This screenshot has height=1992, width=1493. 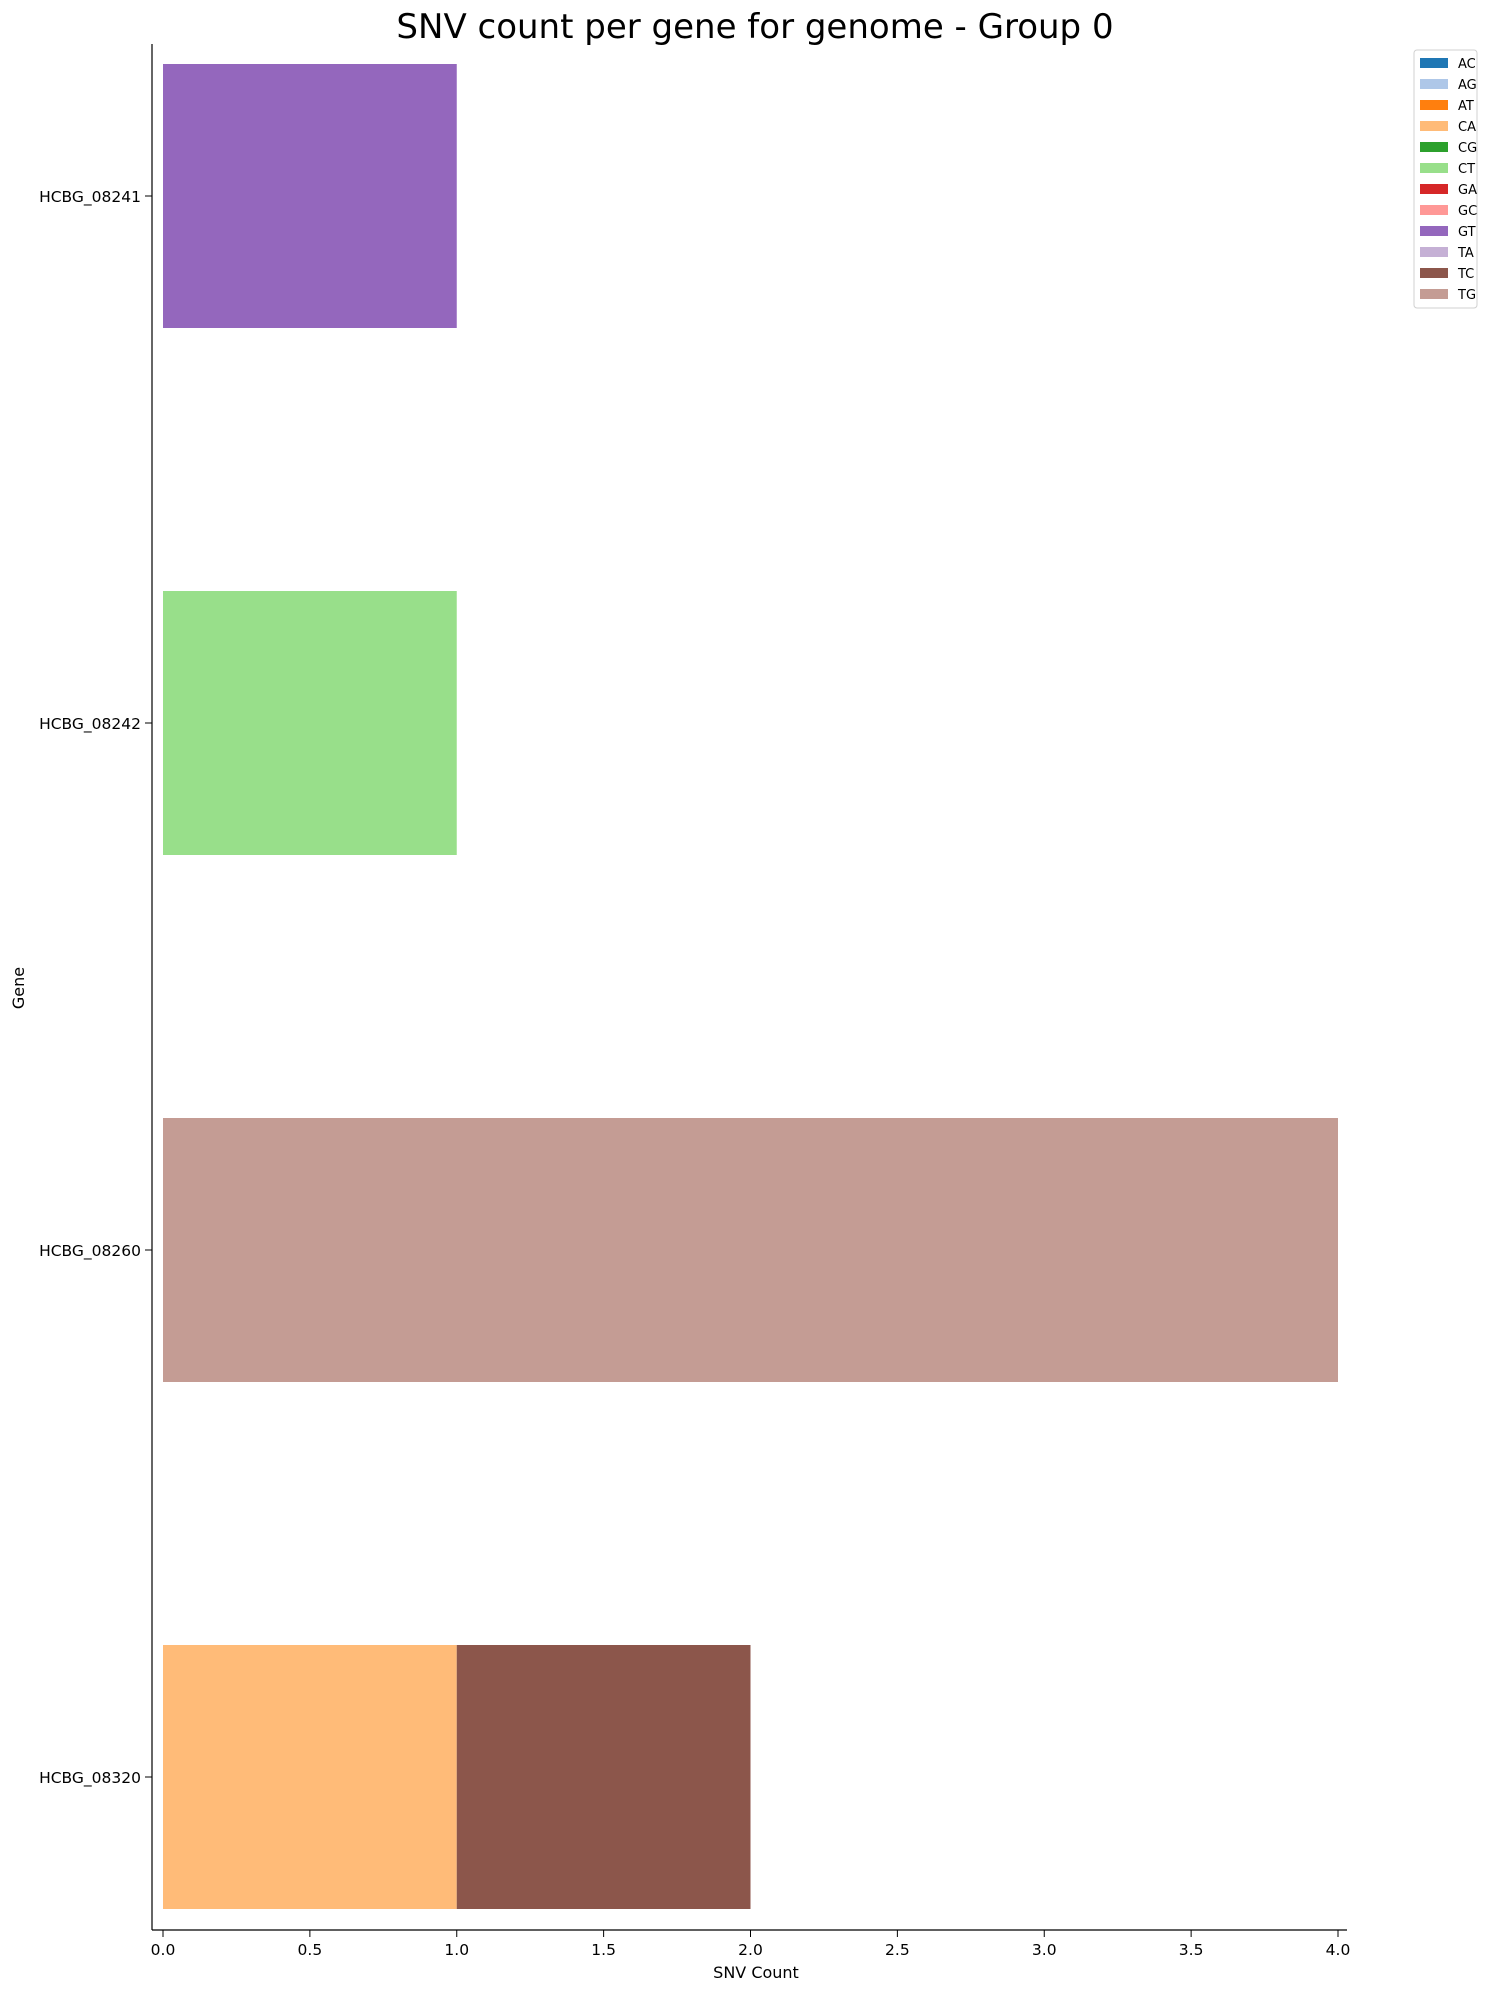 What do you see at coordinates (18, 988) in the screenshot?
I see `y-axis-label: Gene` at bounding box center [18, 988].